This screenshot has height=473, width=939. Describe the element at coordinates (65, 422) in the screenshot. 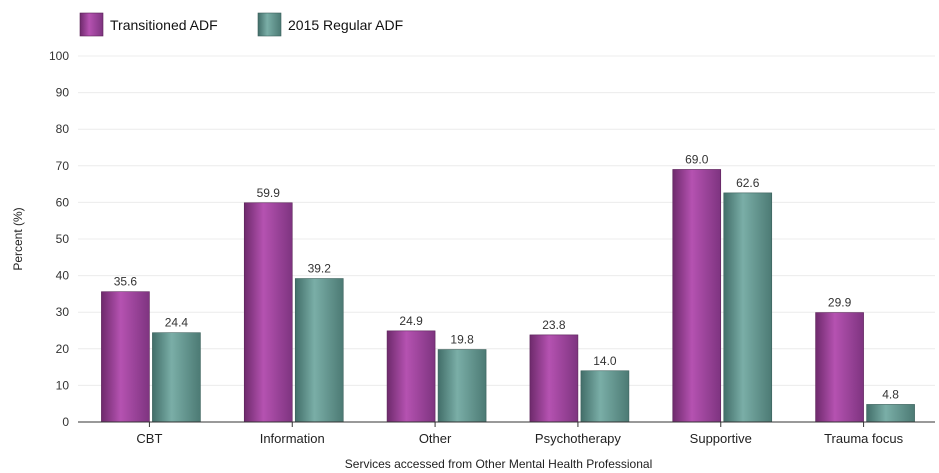

I see `y-tick-label: 0` at that location.